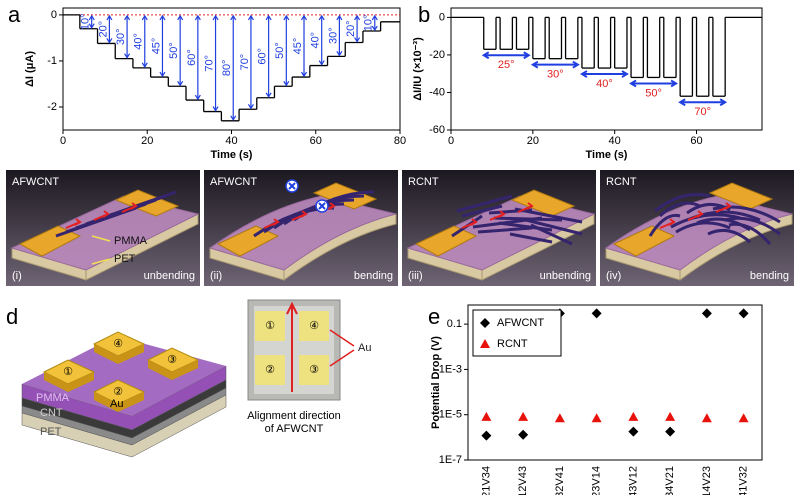  I want to click on y-axis-title: ΔI (μA), so click(30, 69).